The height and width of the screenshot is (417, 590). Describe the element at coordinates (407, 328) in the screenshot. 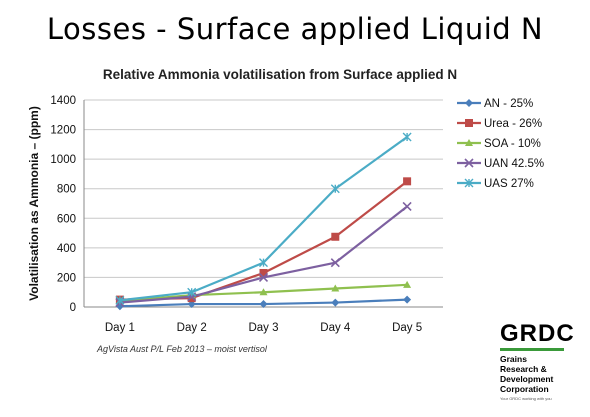

I see `x-tick-label: Day 5` at that location.